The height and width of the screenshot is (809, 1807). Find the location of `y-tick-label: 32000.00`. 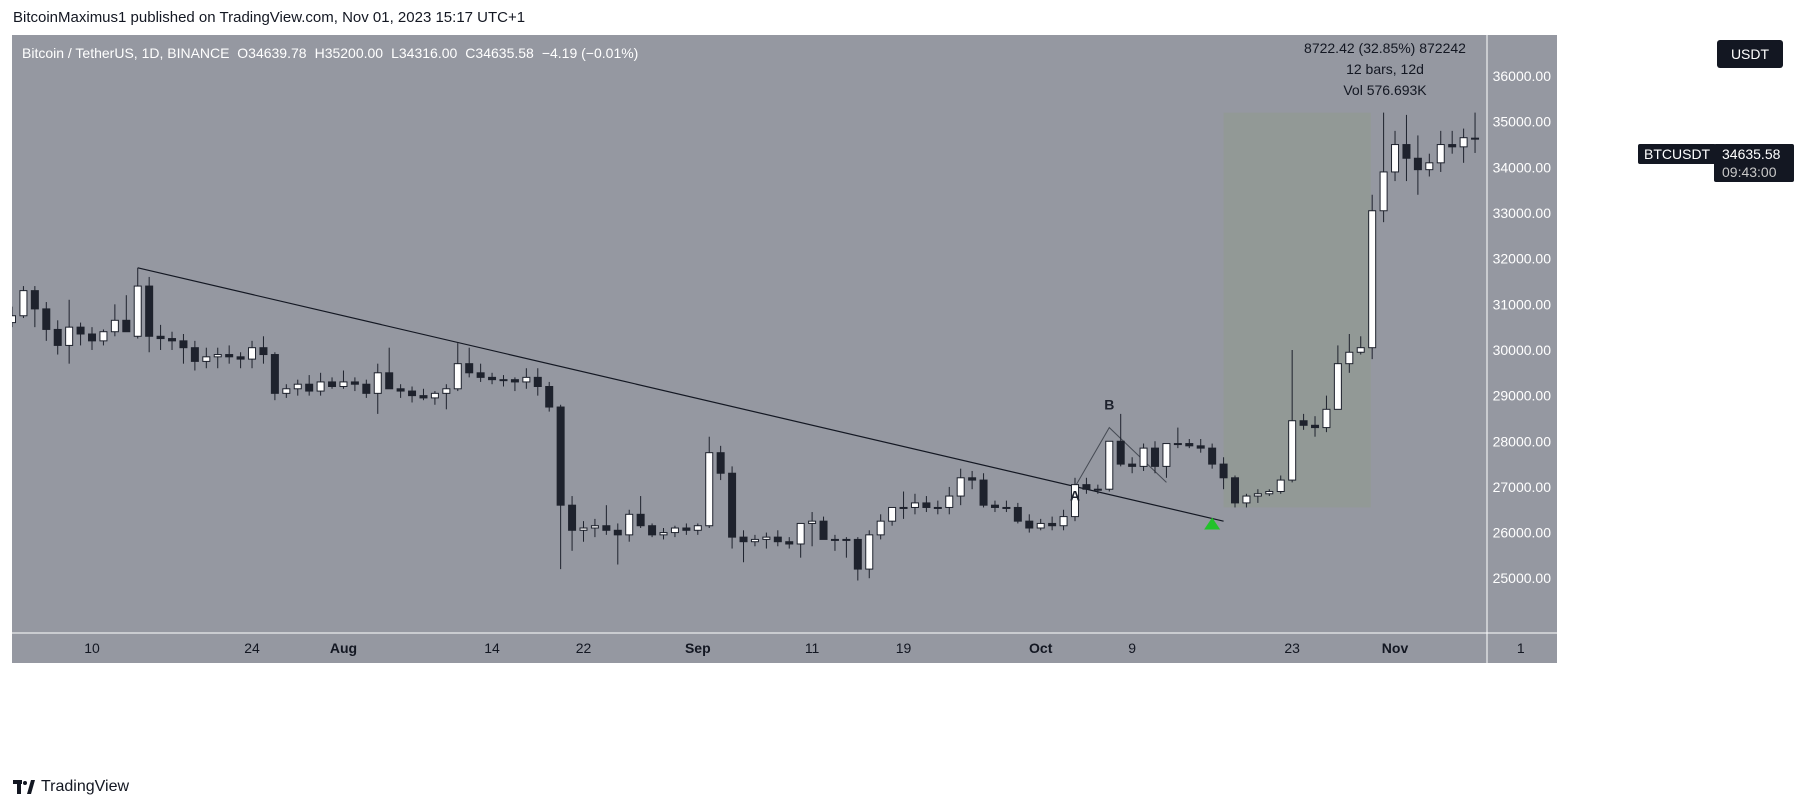

y-tick-label: 32000.00 is located at coordinates (1522, 259).